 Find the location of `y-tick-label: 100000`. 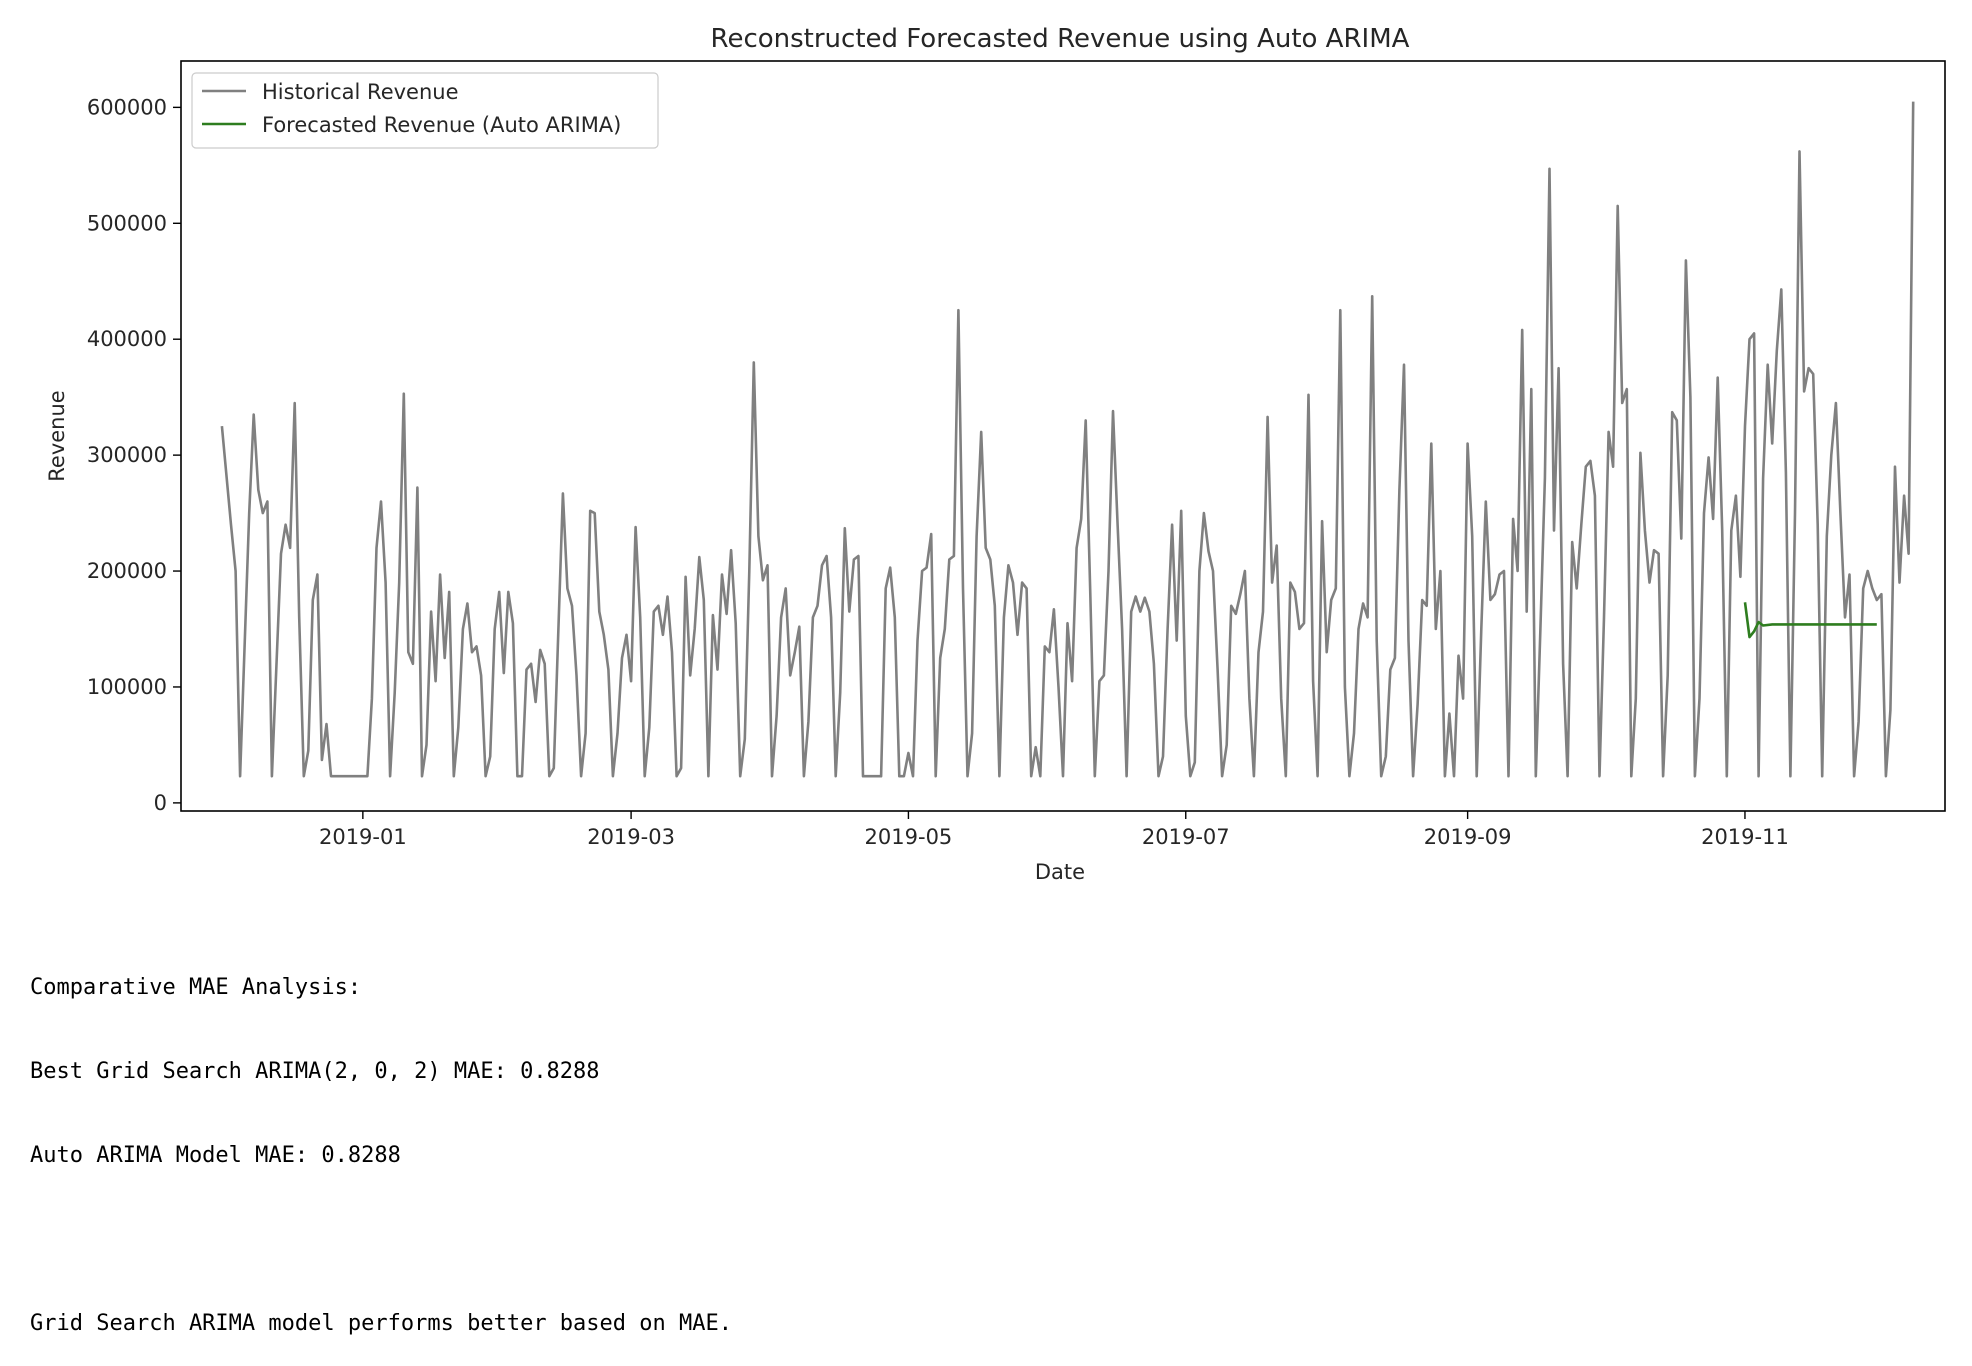

y-tick-label: 100000 is located at coordinates (127, 687).